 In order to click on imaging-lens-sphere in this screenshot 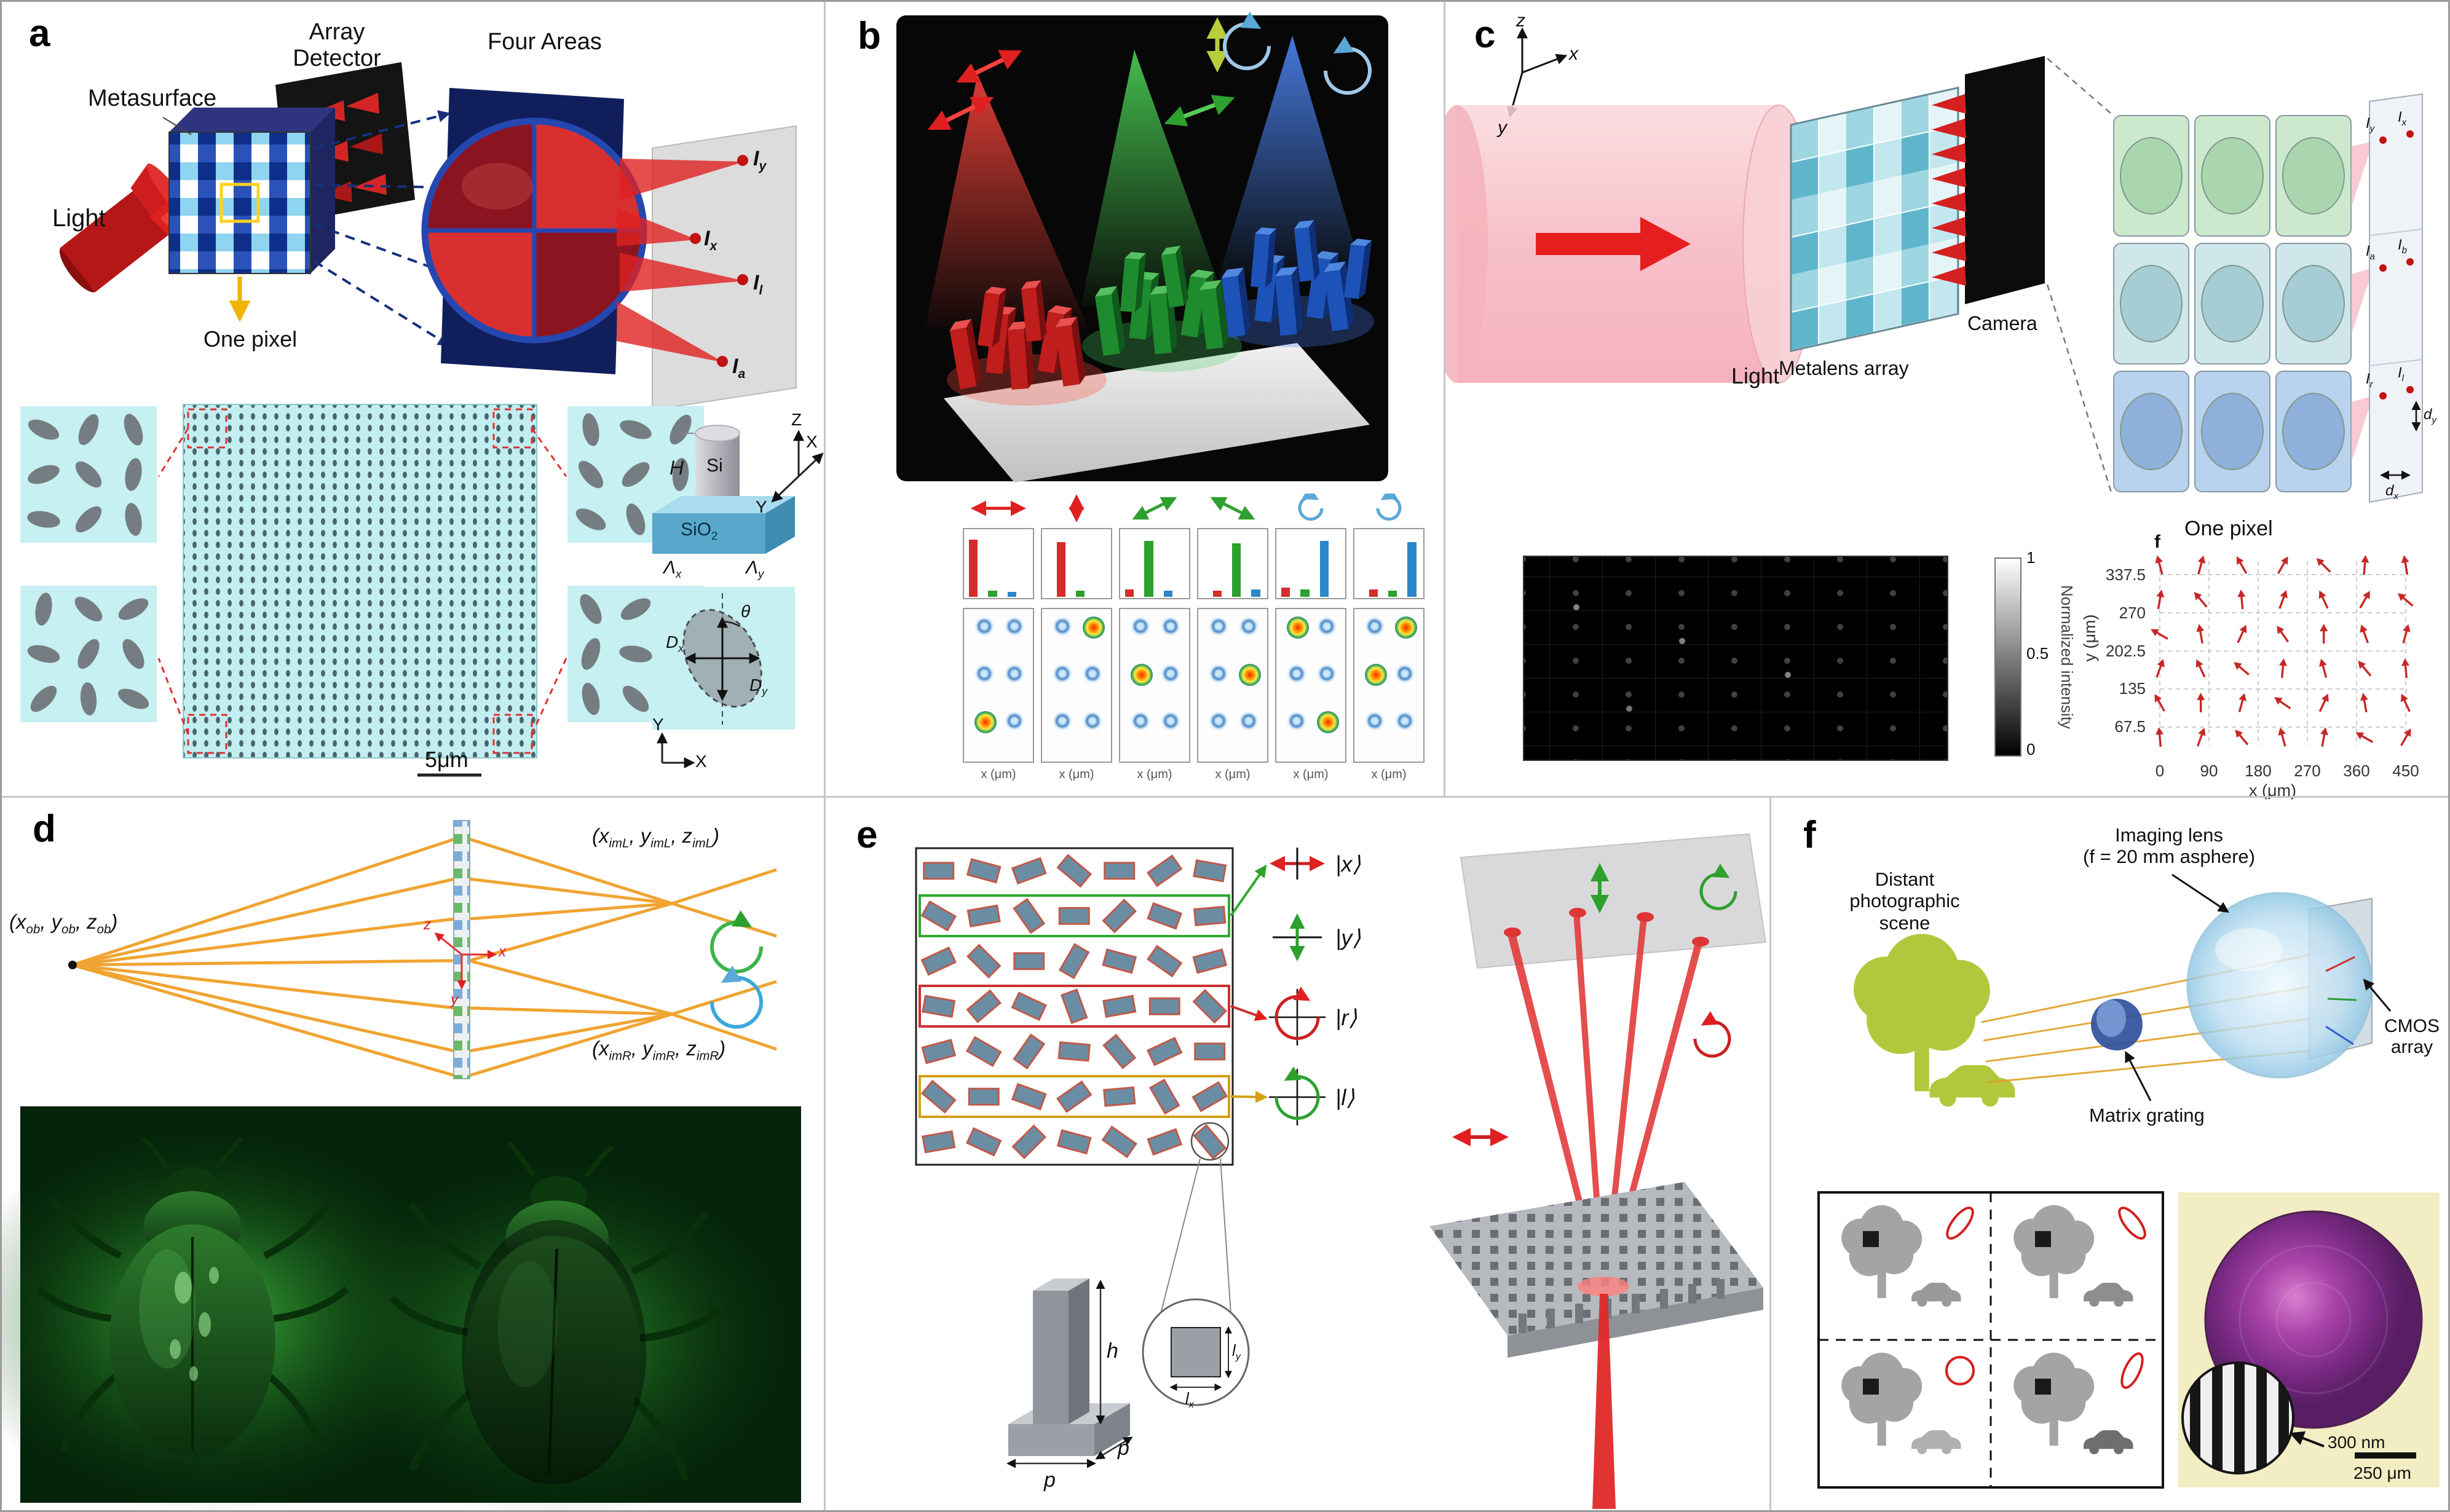, I will do `click(2279, 985)`.